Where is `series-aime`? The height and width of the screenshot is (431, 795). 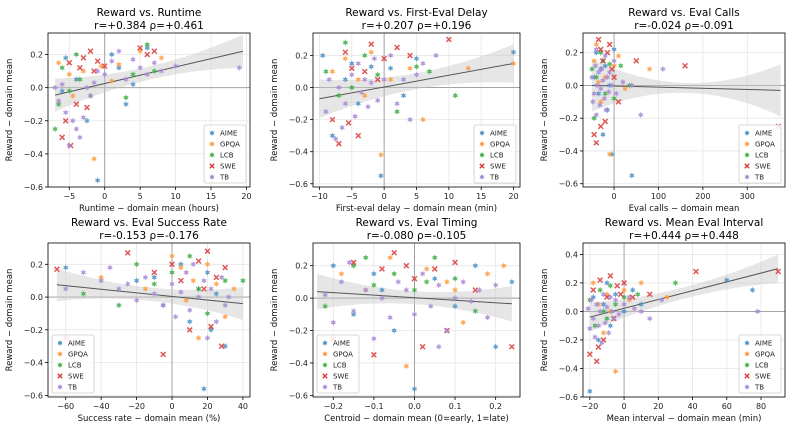 series-aime is located at coordinates (418, 114).